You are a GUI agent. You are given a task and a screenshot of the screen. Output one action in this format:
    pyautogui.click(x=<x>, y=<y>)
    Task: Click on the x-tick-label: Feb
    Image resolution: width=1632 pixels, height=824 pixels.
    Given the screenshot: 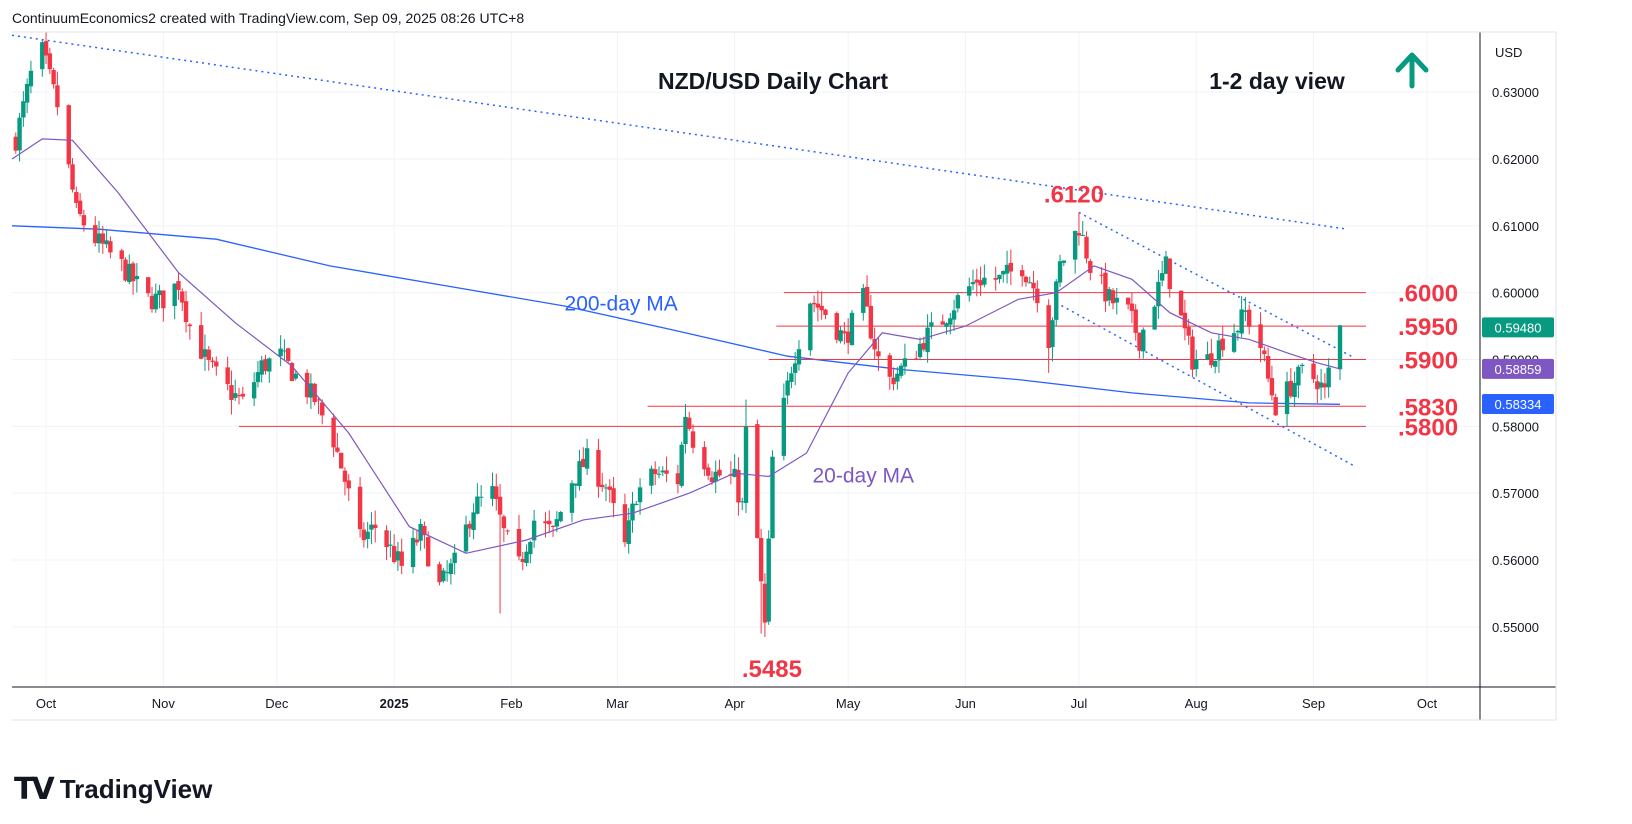 What is the action you would take?
    pyautogui.click(x=511, y=703)
    